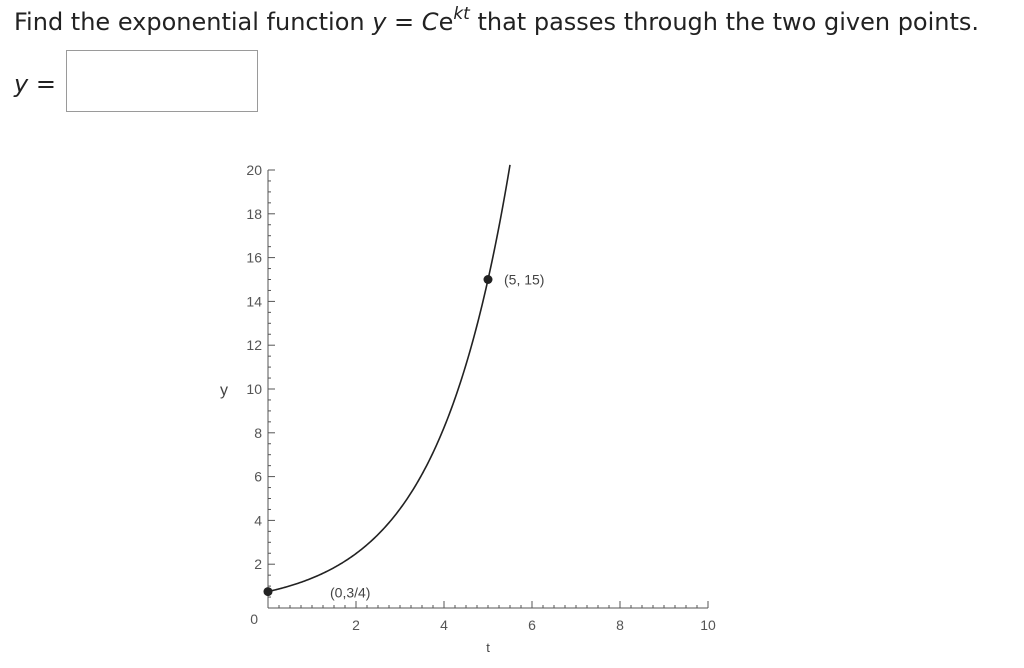 The width and height of the screenshot is (1024, 668). I want to click on answer-input, so click(162, 81).